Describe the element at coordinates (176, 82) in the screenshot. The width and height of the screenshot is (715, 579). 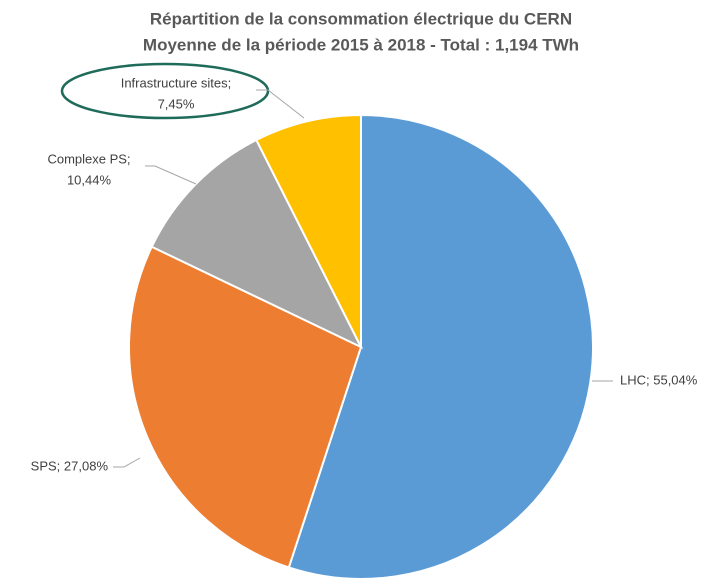
I see `data-label: Infrastructure sites;` at that location.